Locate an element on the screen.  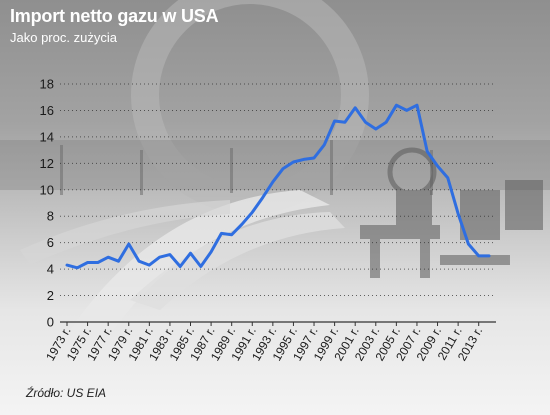
y-axis-ticks: 0 2 4 6 8 10 12 14 16 18 is located at coordinates (47, 203).